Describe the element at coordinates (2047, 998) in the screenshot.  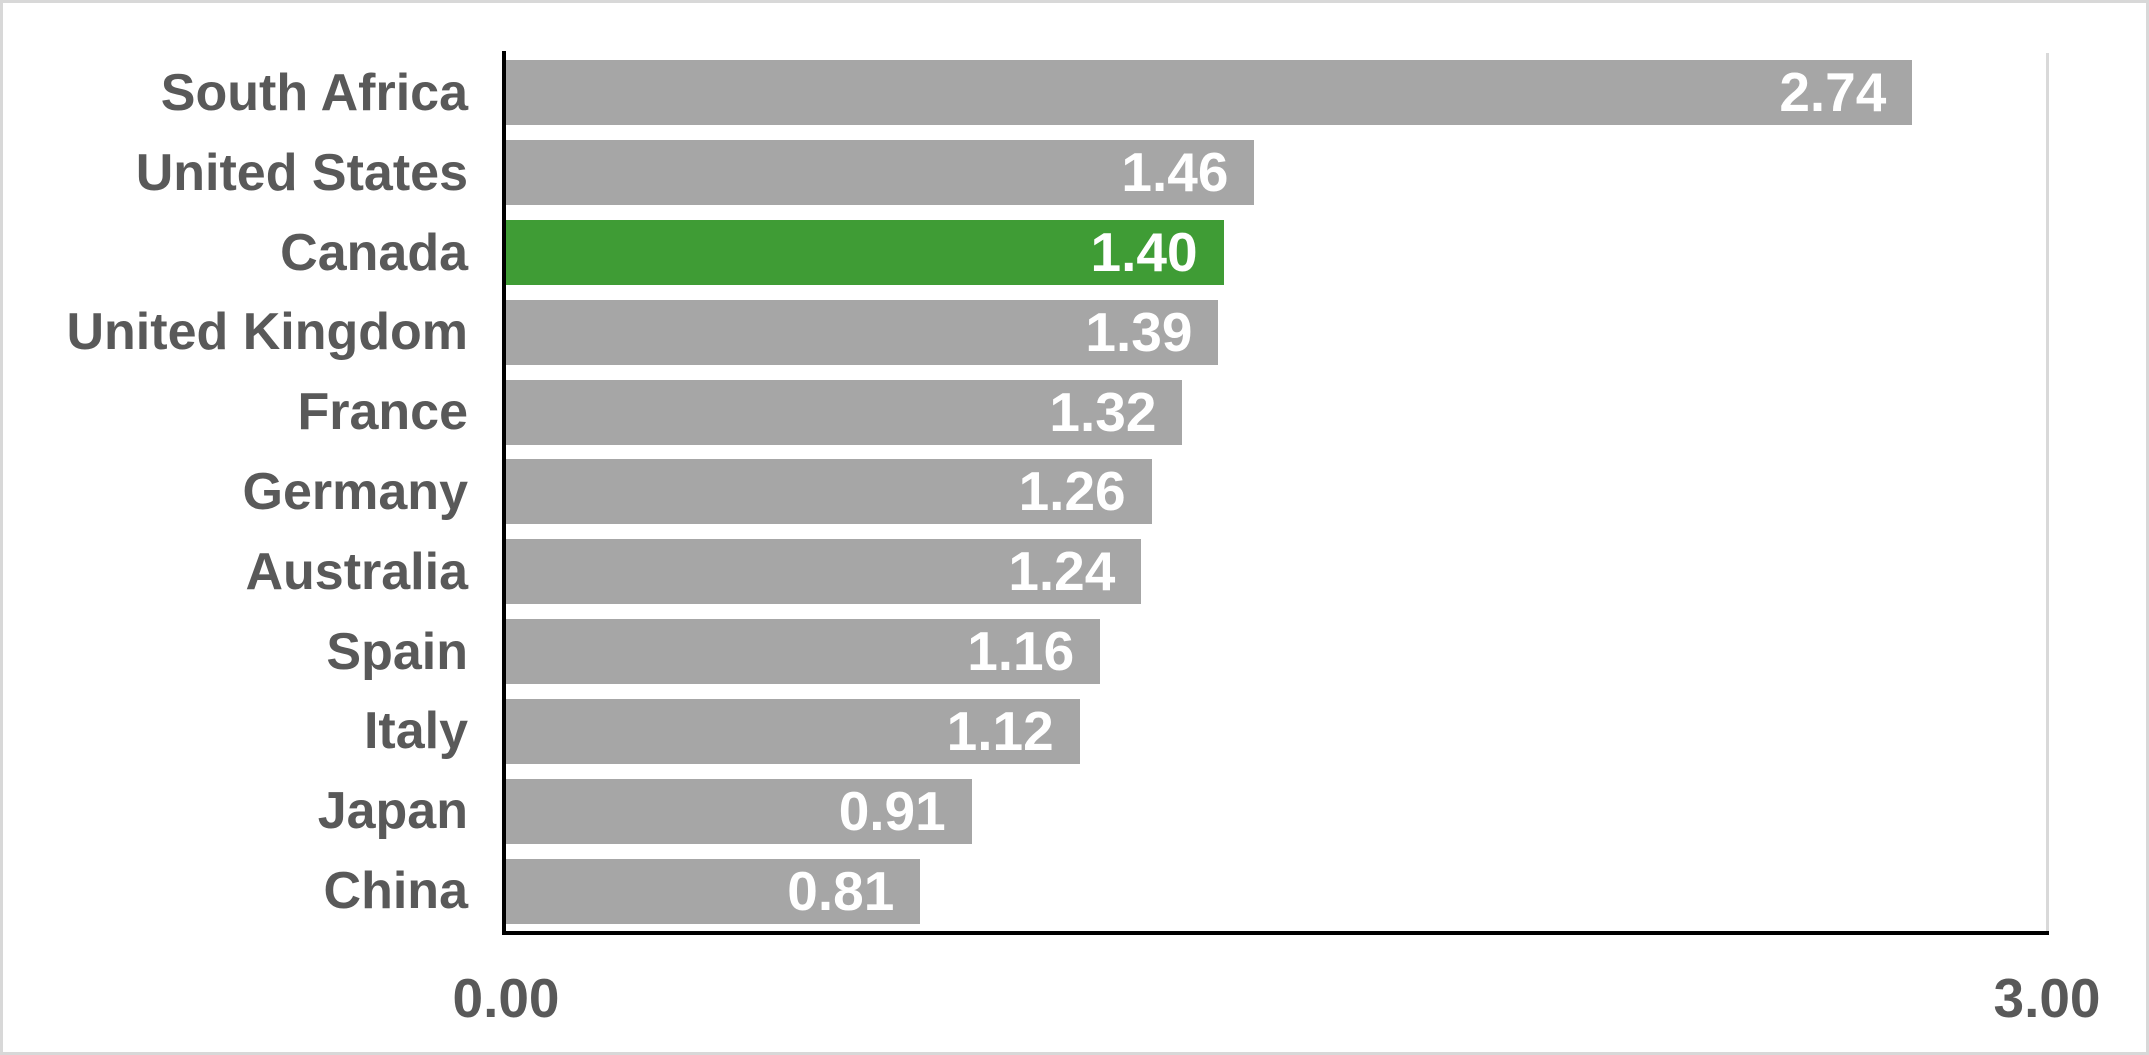
I see `x-tick-label-max: 3.00` at that location.